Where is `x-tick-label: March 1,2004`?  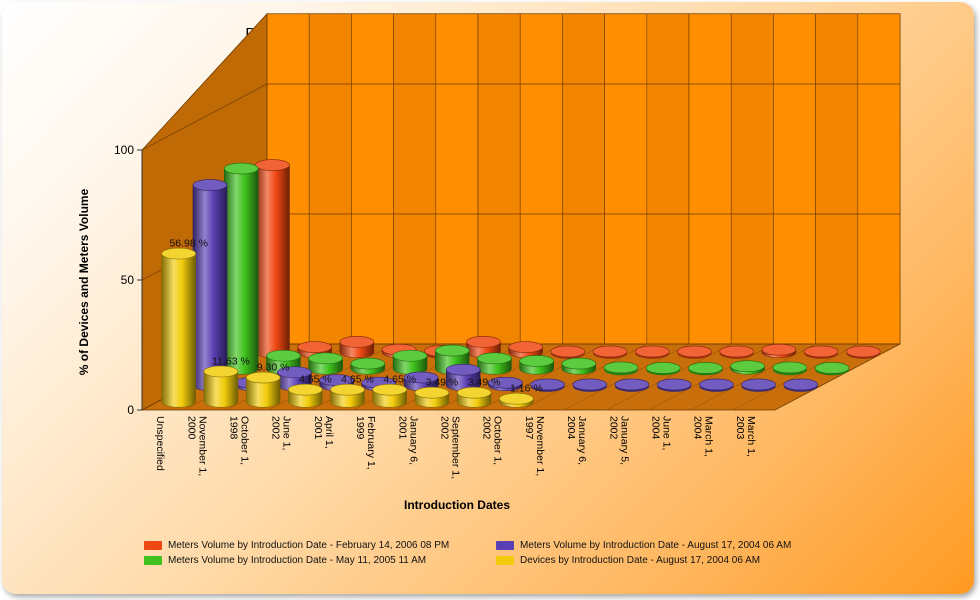
x-tick-label: March 1,2004 is located at coordinates (703, 436).